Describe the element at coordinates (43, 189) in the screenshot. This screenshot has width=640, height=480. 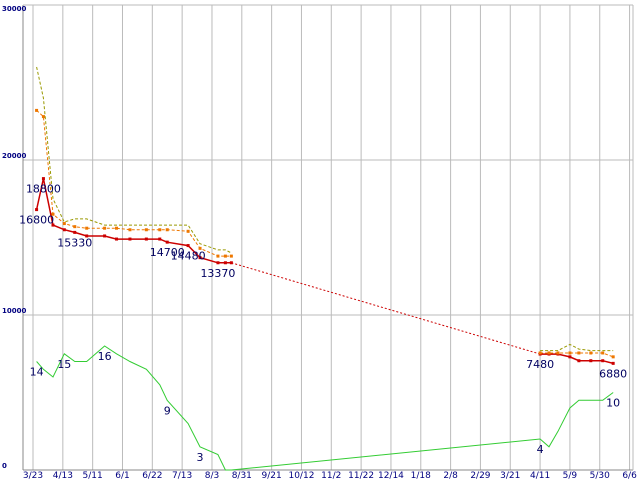
I see `data-label-price: 18800` at that location.